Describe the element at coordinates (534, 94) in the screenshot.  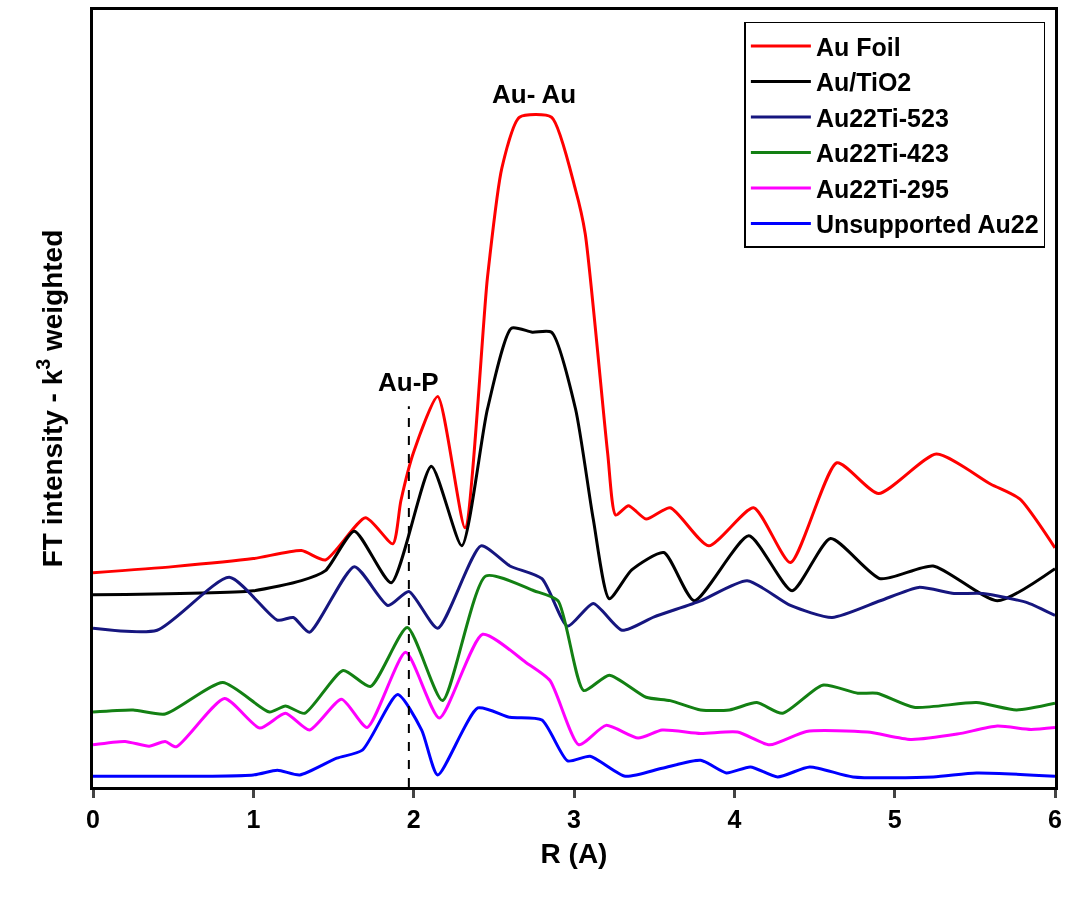
I see `annotation: Au- Au` at that location.